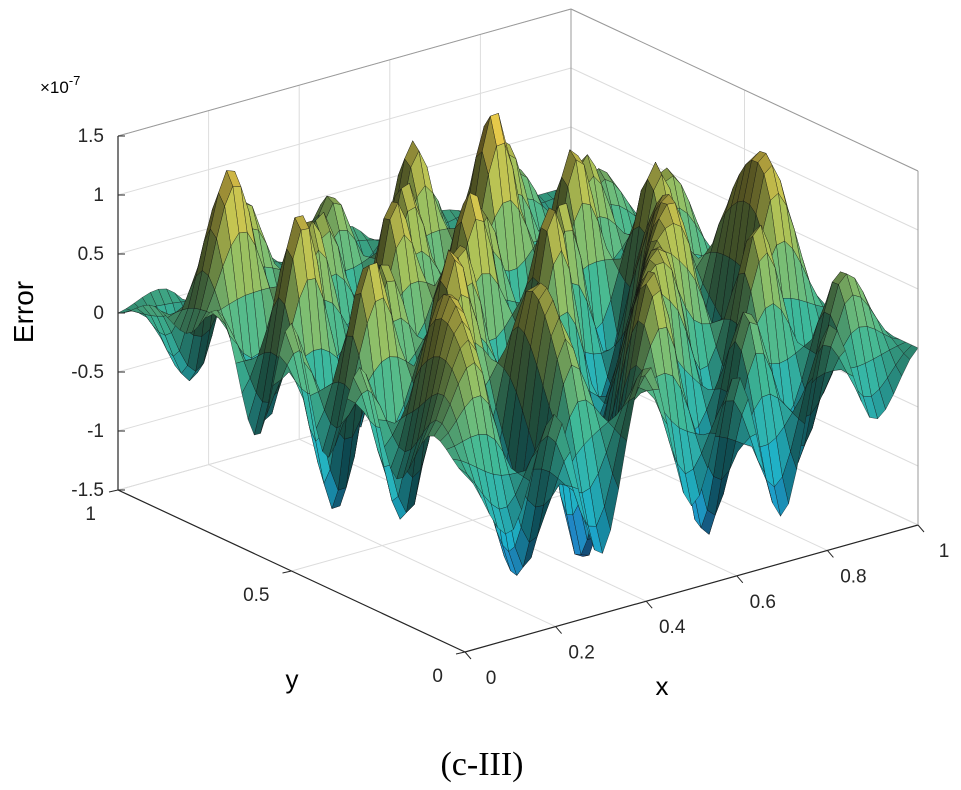 Image resolution: width=961 pixels, height=790 pixels. What do you see at coordinates (75, 80) in the screenshot?
I see `z-scale-exponent: -7` at bounding box center [75, 80].